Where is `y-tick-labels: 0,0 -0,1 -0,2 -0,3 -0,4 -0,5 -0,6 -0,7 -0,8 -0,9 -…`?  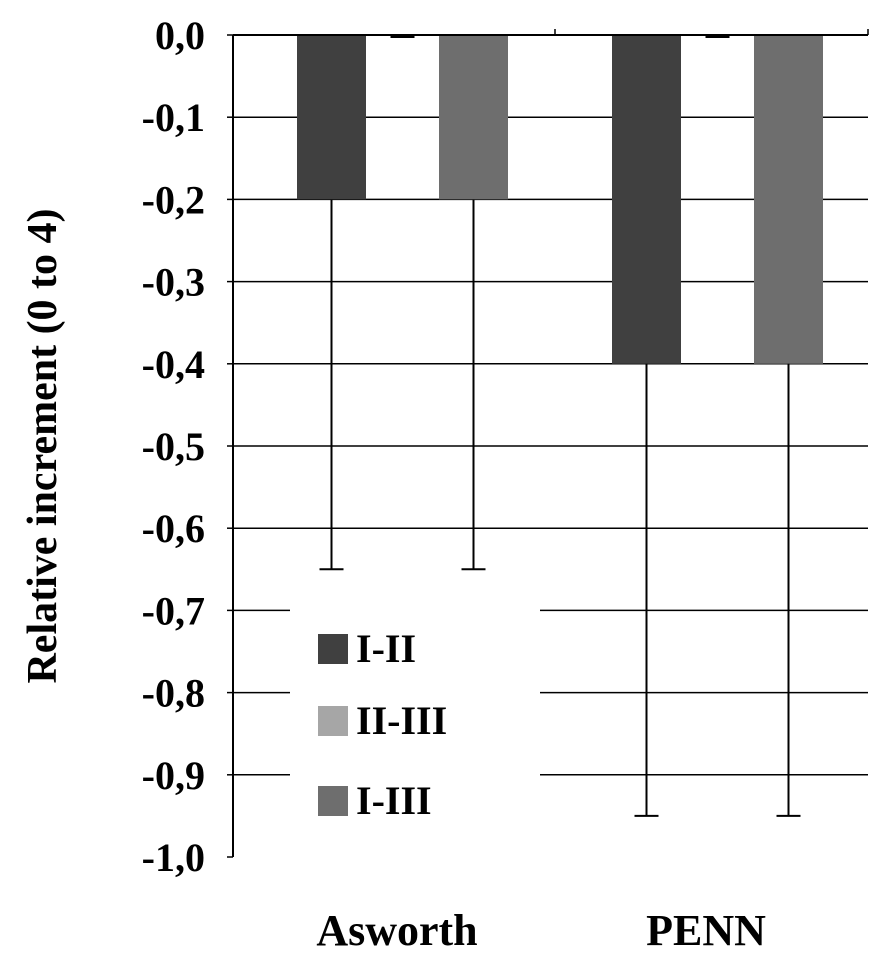 y-tick-labels: 0,0 -0,1 -0,2 -0,3 -0,4 -0,5 -0,6 -0,7 -0,8 -0,9 -… is located at coordinates (173, 446).